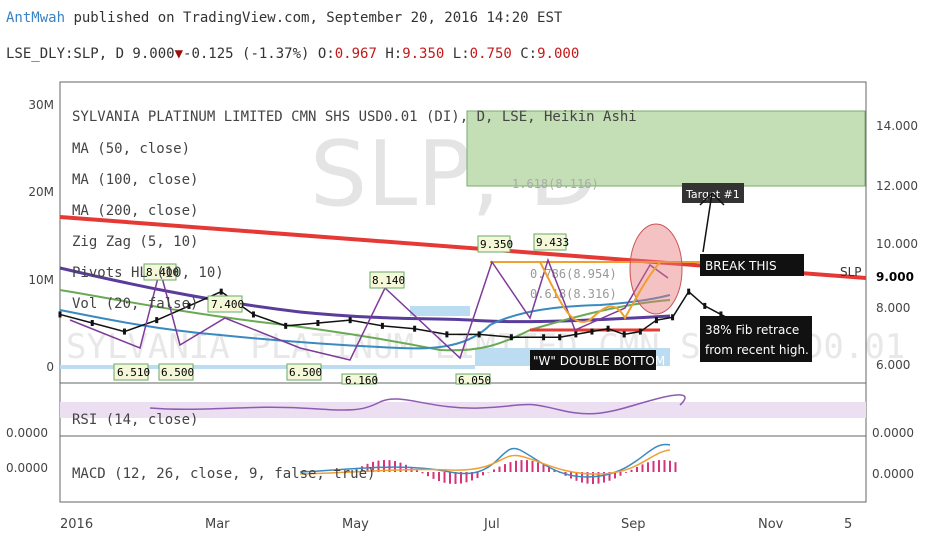  Describe the element at coordinates (90, 54) in the screenshot. I see `symbol-text: LSE_DLY:SLP, D 9.000` at that location.